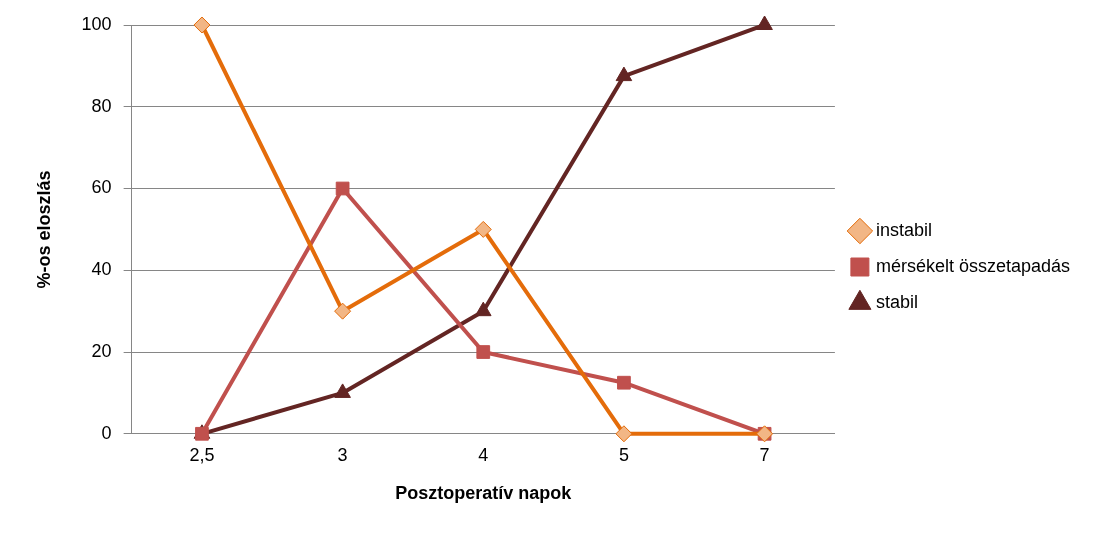  What do you see at coordinates (903, 229) in the screenshot?
I see `legend-label: instabil` at bounding box center [903, 229].